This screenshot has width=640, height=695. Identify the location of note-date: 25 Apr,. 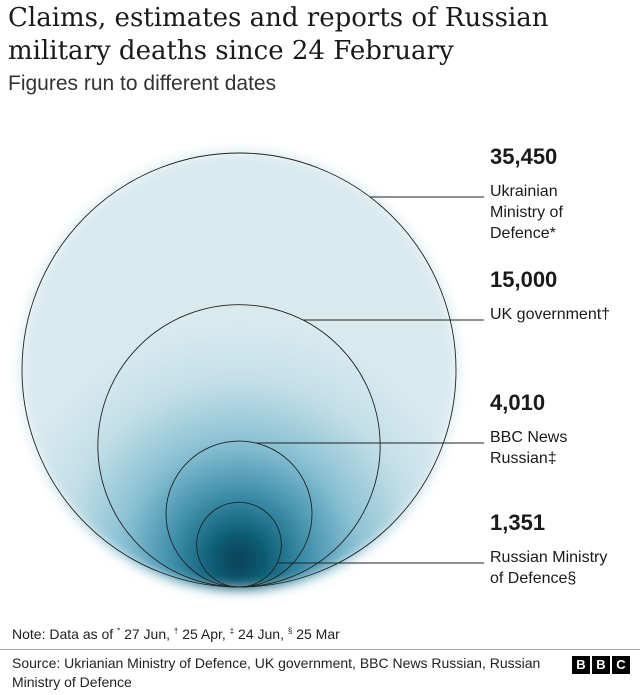
(204, 634).